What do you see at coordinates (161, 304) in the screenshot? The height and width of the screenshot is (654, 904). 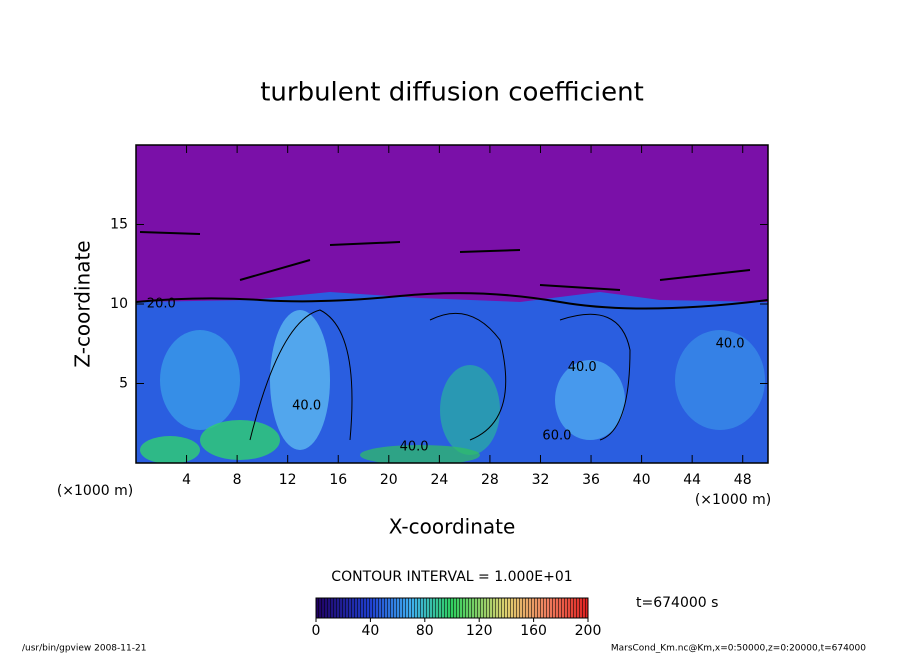 I see `contour-label: 20.0` at bounding box center [161, 304].